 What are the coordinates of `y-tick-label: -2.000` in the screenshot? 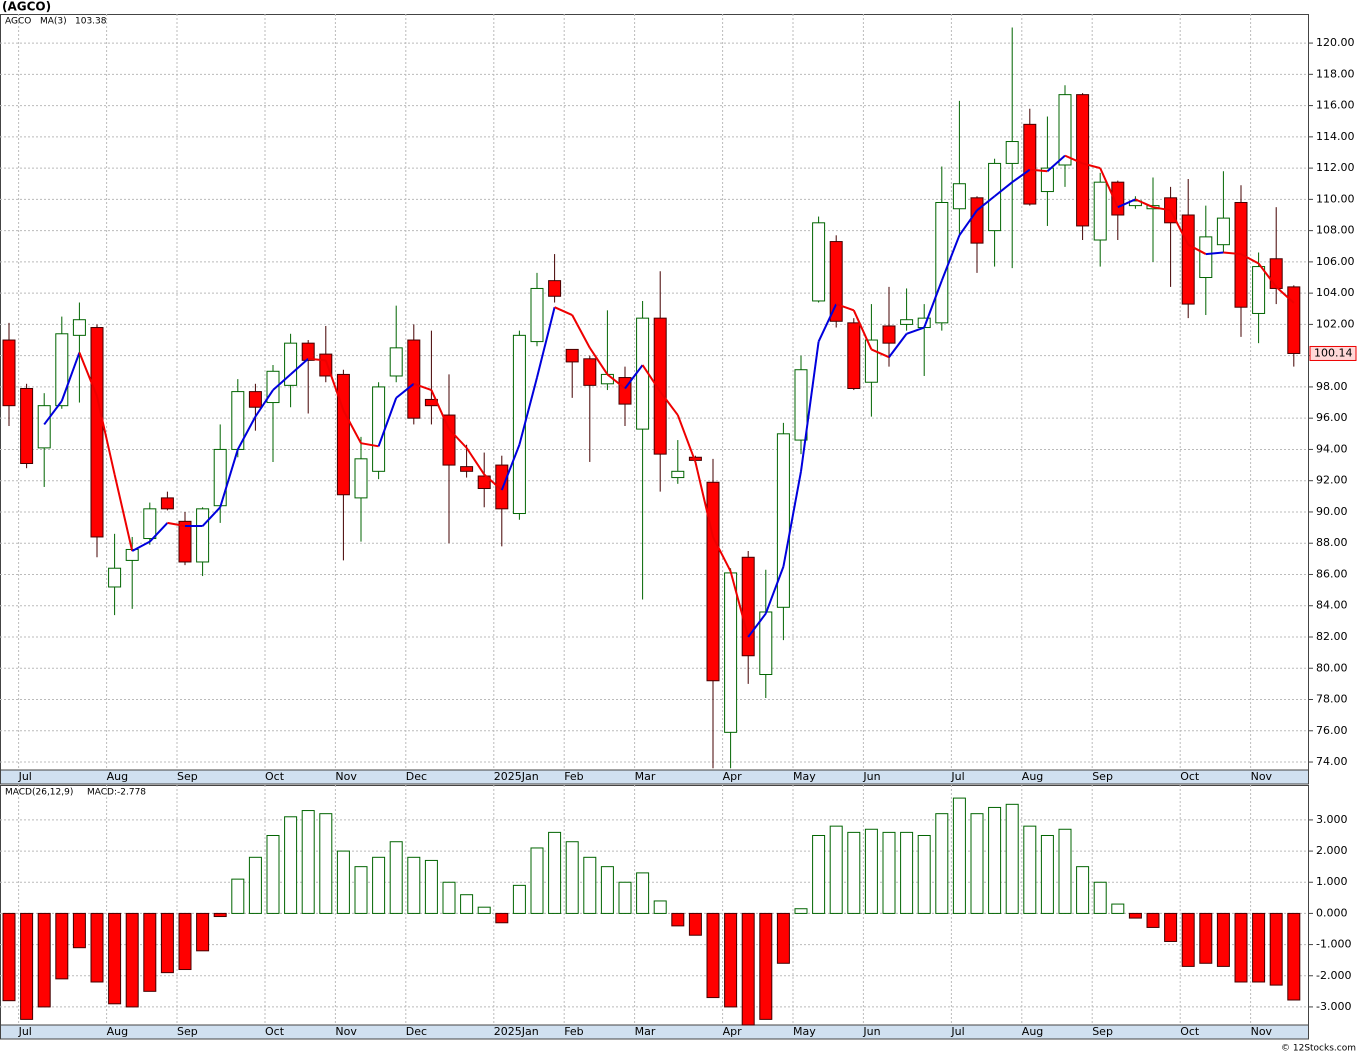 It's located at (1333, 975).